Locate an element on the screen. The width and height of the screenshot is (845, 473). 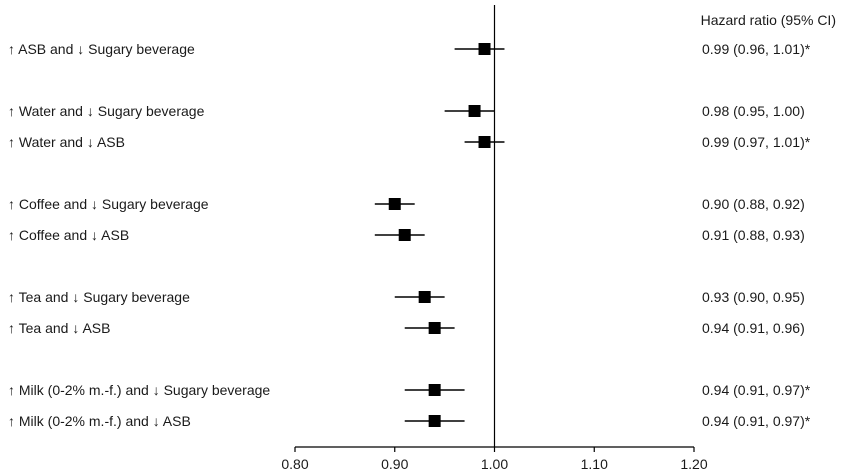
row-label: ↑ Tea and ↓ Sugary beverage is located at coordinates (99, 297).